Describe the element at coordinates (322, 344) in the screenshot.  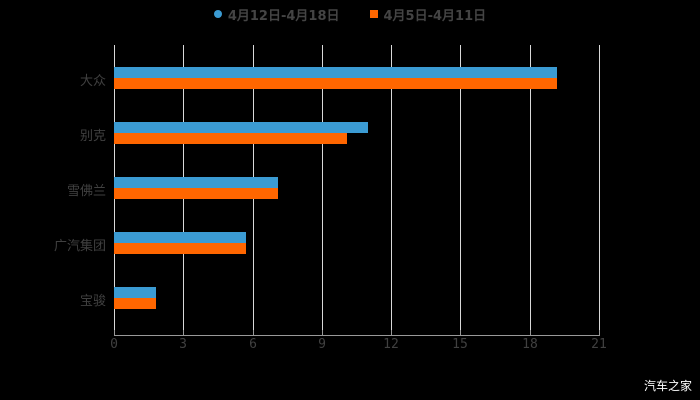
I see `x-tick-label: 9` at that location.